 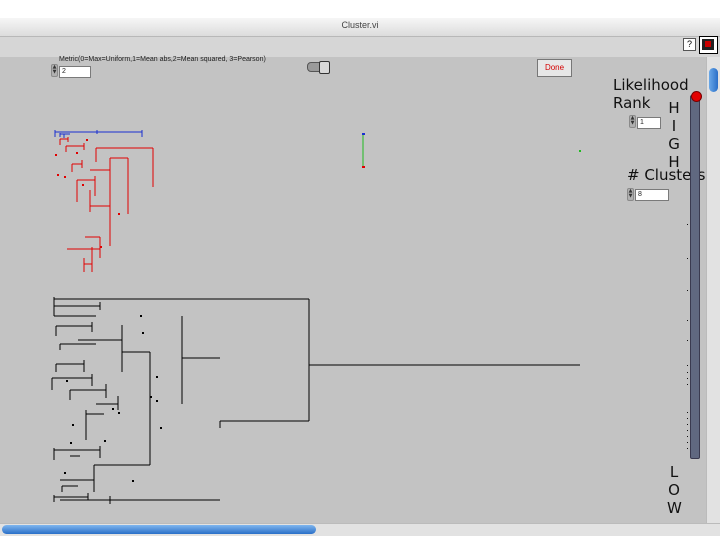 I want to click on vi-icon-graphic, so click(x=708, y=44).